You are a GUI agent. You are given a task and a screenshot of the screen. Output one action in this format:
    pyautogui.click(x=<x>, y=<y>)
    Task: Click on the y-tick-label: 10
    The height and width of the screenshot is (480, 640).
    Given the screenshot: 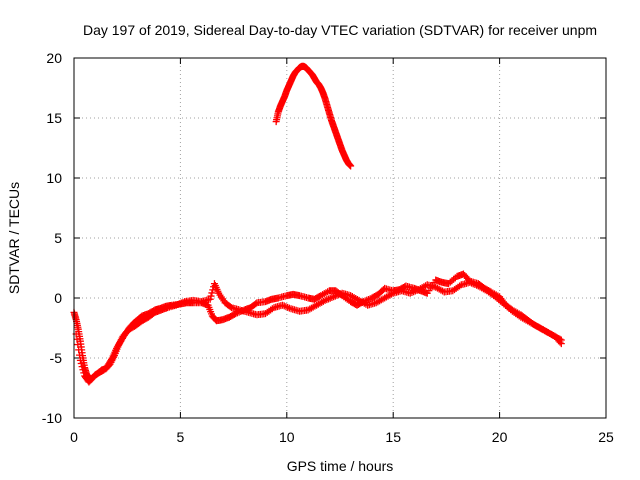 What is the action you would take?
    pyautogui.click(x=54, y=178)
    